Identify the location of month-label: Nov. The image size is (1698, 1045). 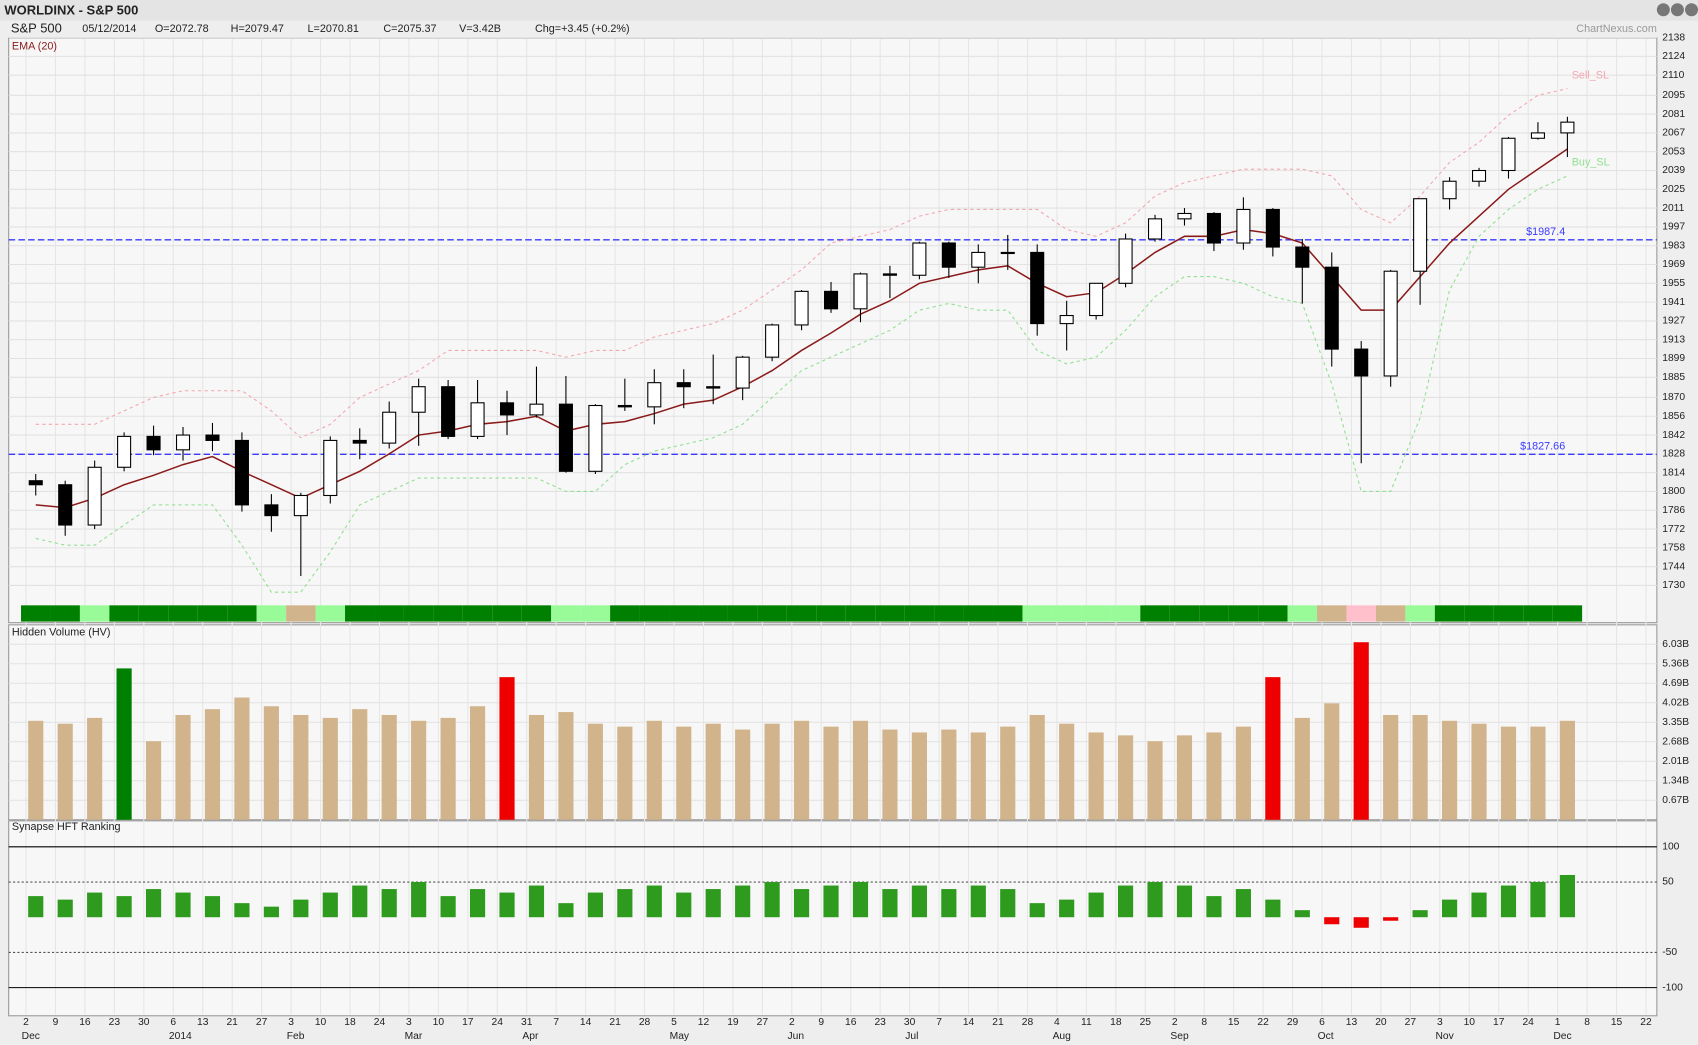
(1444, 1036).